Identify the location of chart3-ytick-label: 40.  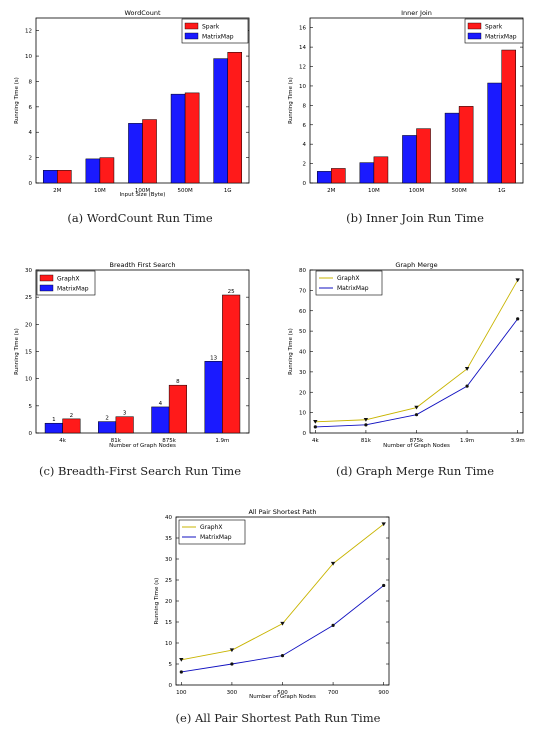
(302, 353).